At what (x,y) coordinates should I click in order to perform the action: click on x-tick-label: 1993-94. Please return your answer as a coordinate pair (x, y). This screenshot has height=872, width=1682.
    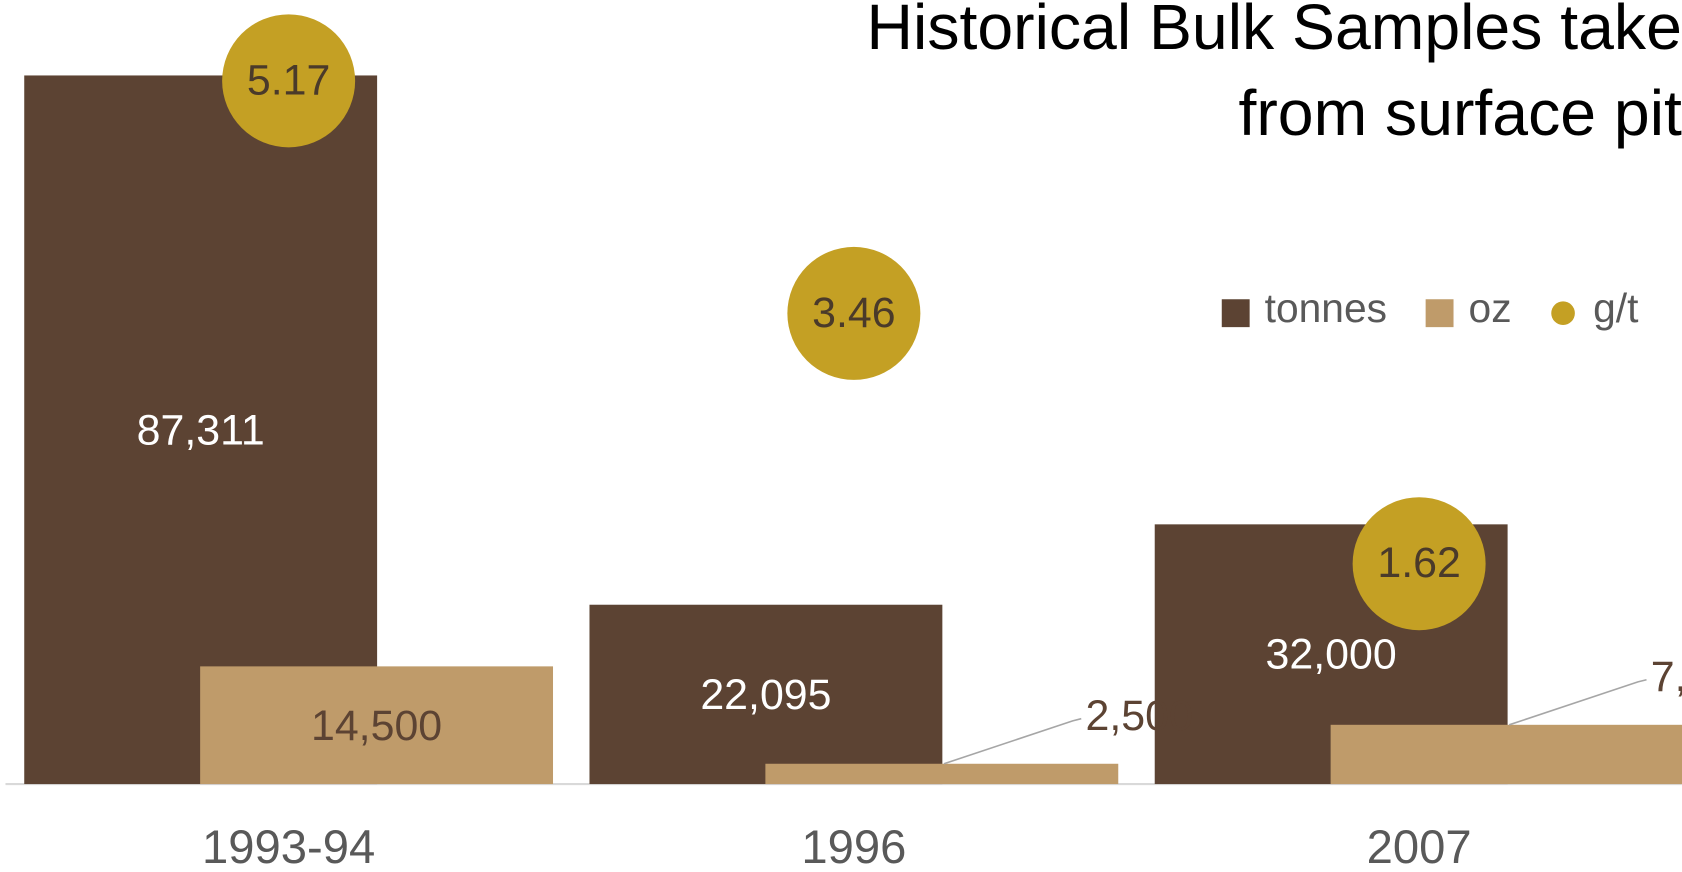
    Looking at the image, I should click on (288, 846).